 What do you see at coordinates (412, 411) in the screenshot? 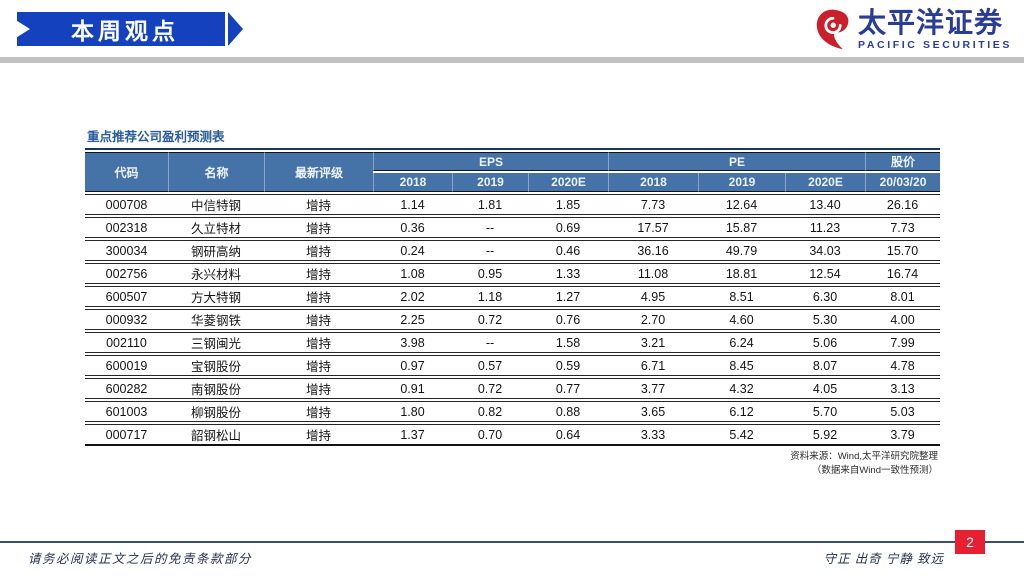
I see `cell-eps-2018: 1.80` at bounding box center [412, 411].